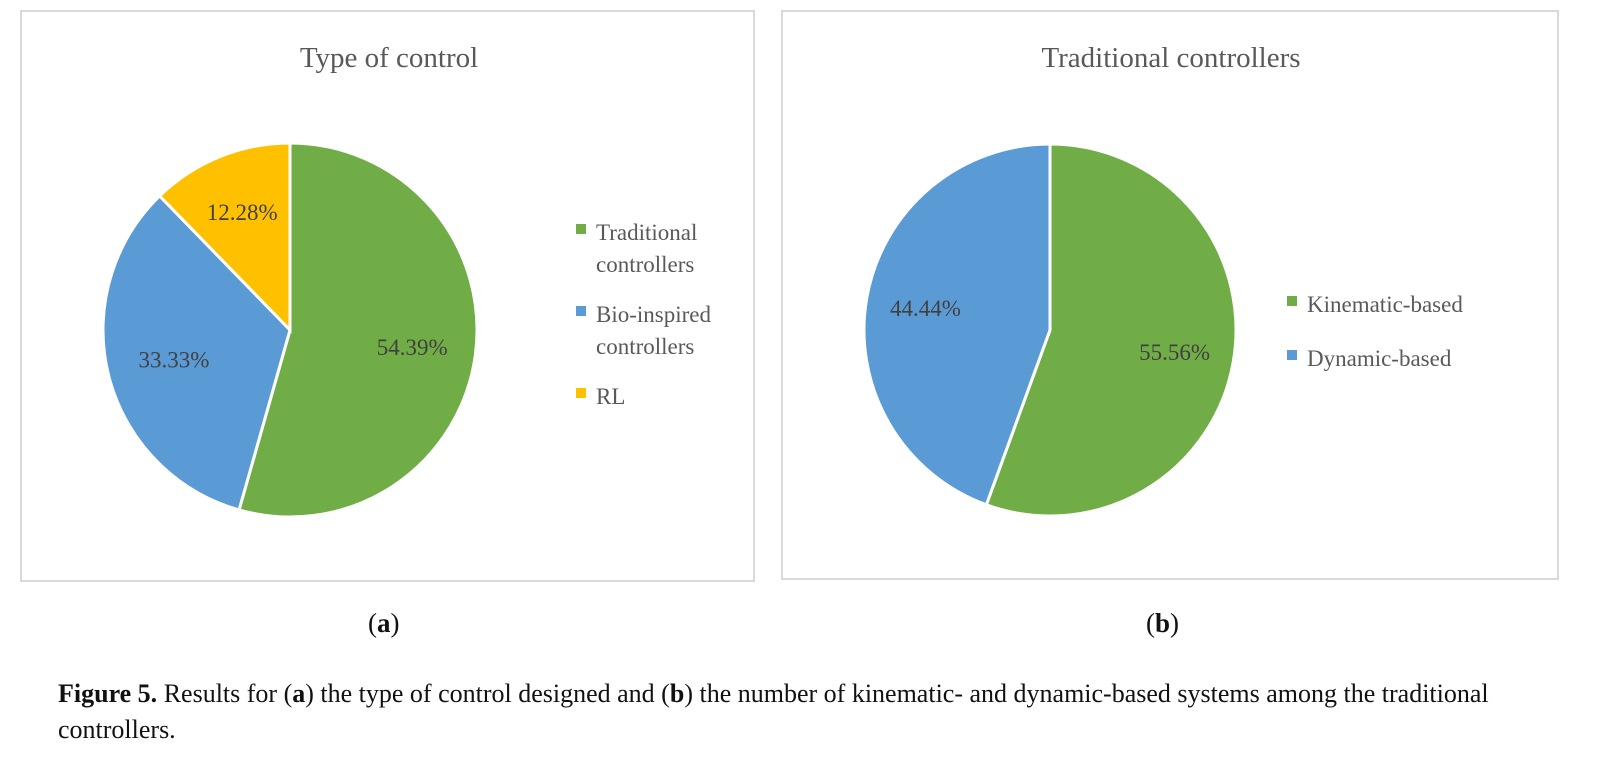 The height and width of the screenshot is (766, 1599). What do you see at coordinates (242, 212) in the screenshot?
I see `slice-value-label: 12.28%` at bounding box center [242, 212].